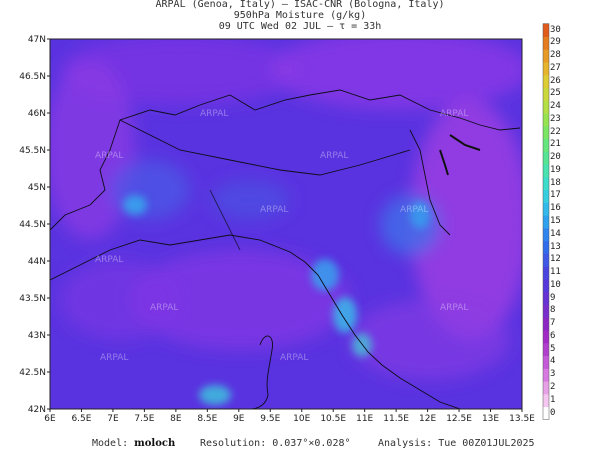  Describe the element at coordinates (555, 233) in the screenshot. I see `colorbar-label: 14` at that location.